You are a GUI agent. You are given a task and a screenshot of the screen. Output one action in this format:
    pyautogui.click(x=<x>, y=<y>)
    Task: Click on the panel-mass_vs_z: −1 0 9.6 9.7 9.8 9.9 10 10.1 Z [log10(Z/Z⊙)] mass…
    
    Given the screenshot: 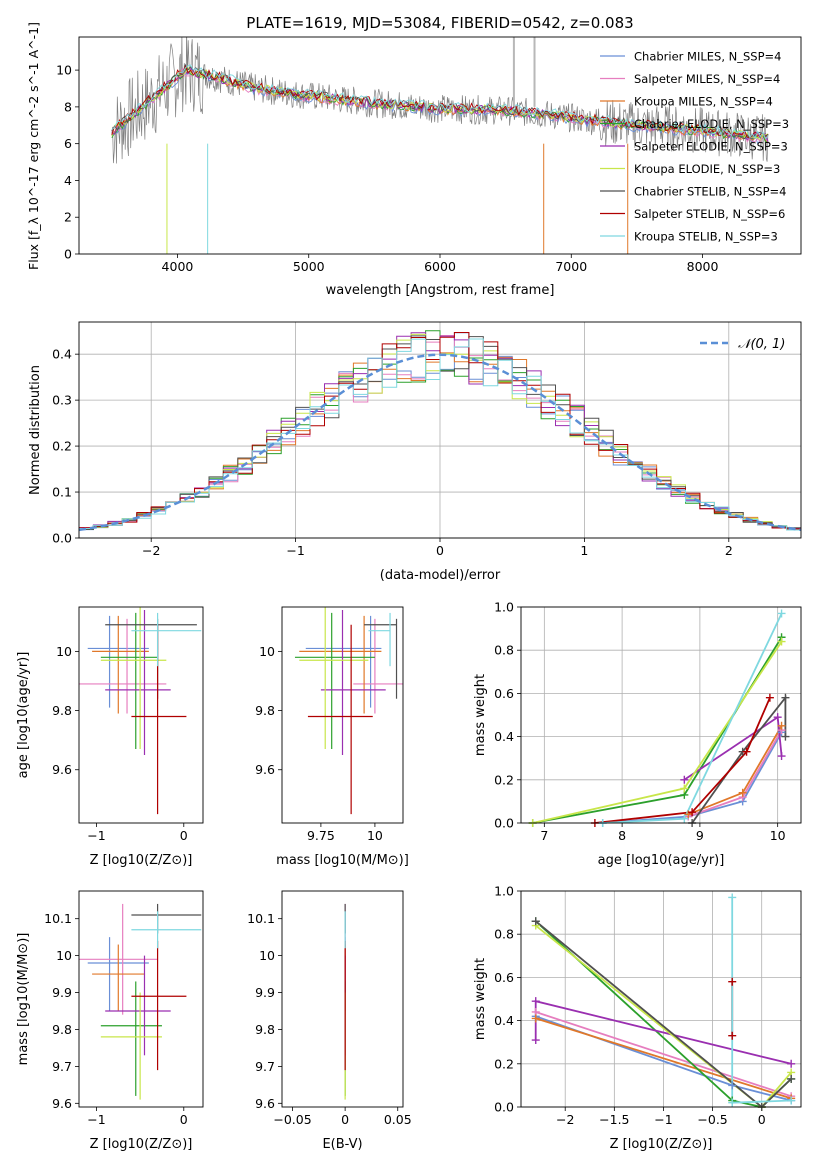 What is the action you would take?
    pyautogui.click(x=110, y=1021)
    